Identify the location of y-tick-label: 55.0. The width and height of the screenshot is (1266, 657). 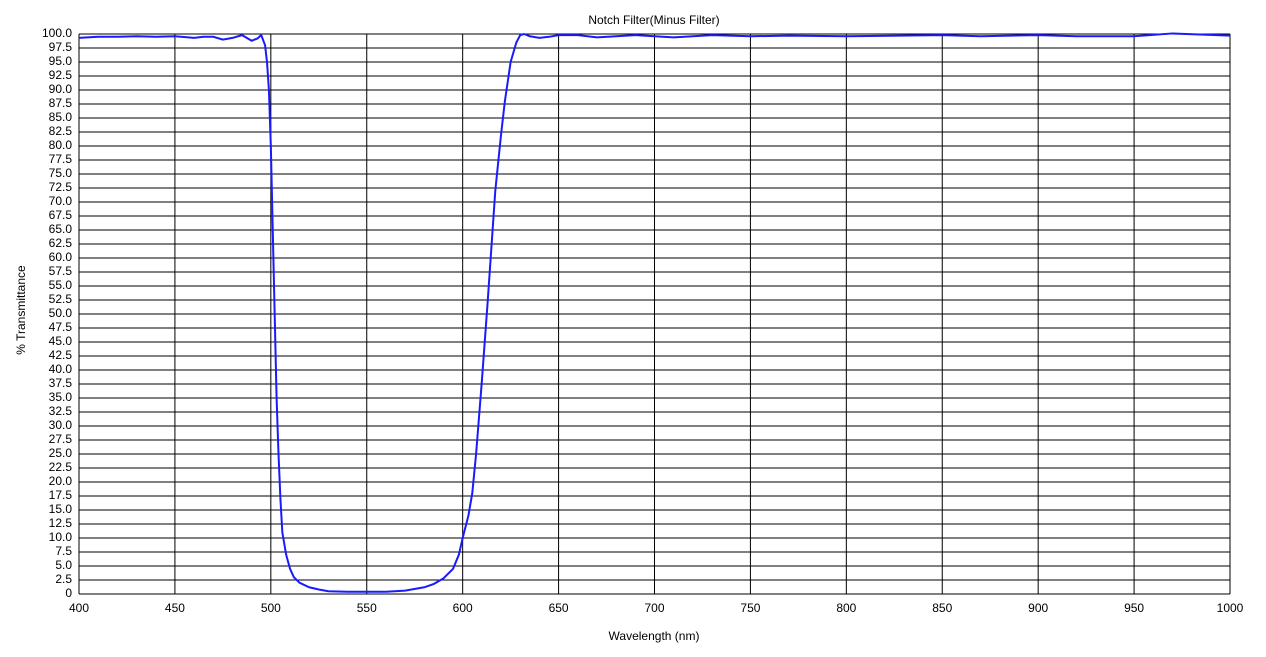
(61, 285).